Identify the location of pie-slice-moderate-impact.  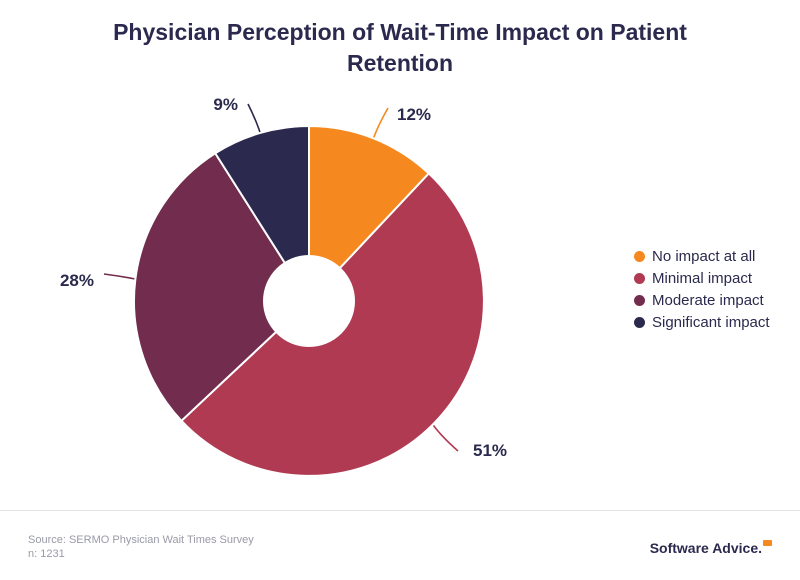
(221, 287).